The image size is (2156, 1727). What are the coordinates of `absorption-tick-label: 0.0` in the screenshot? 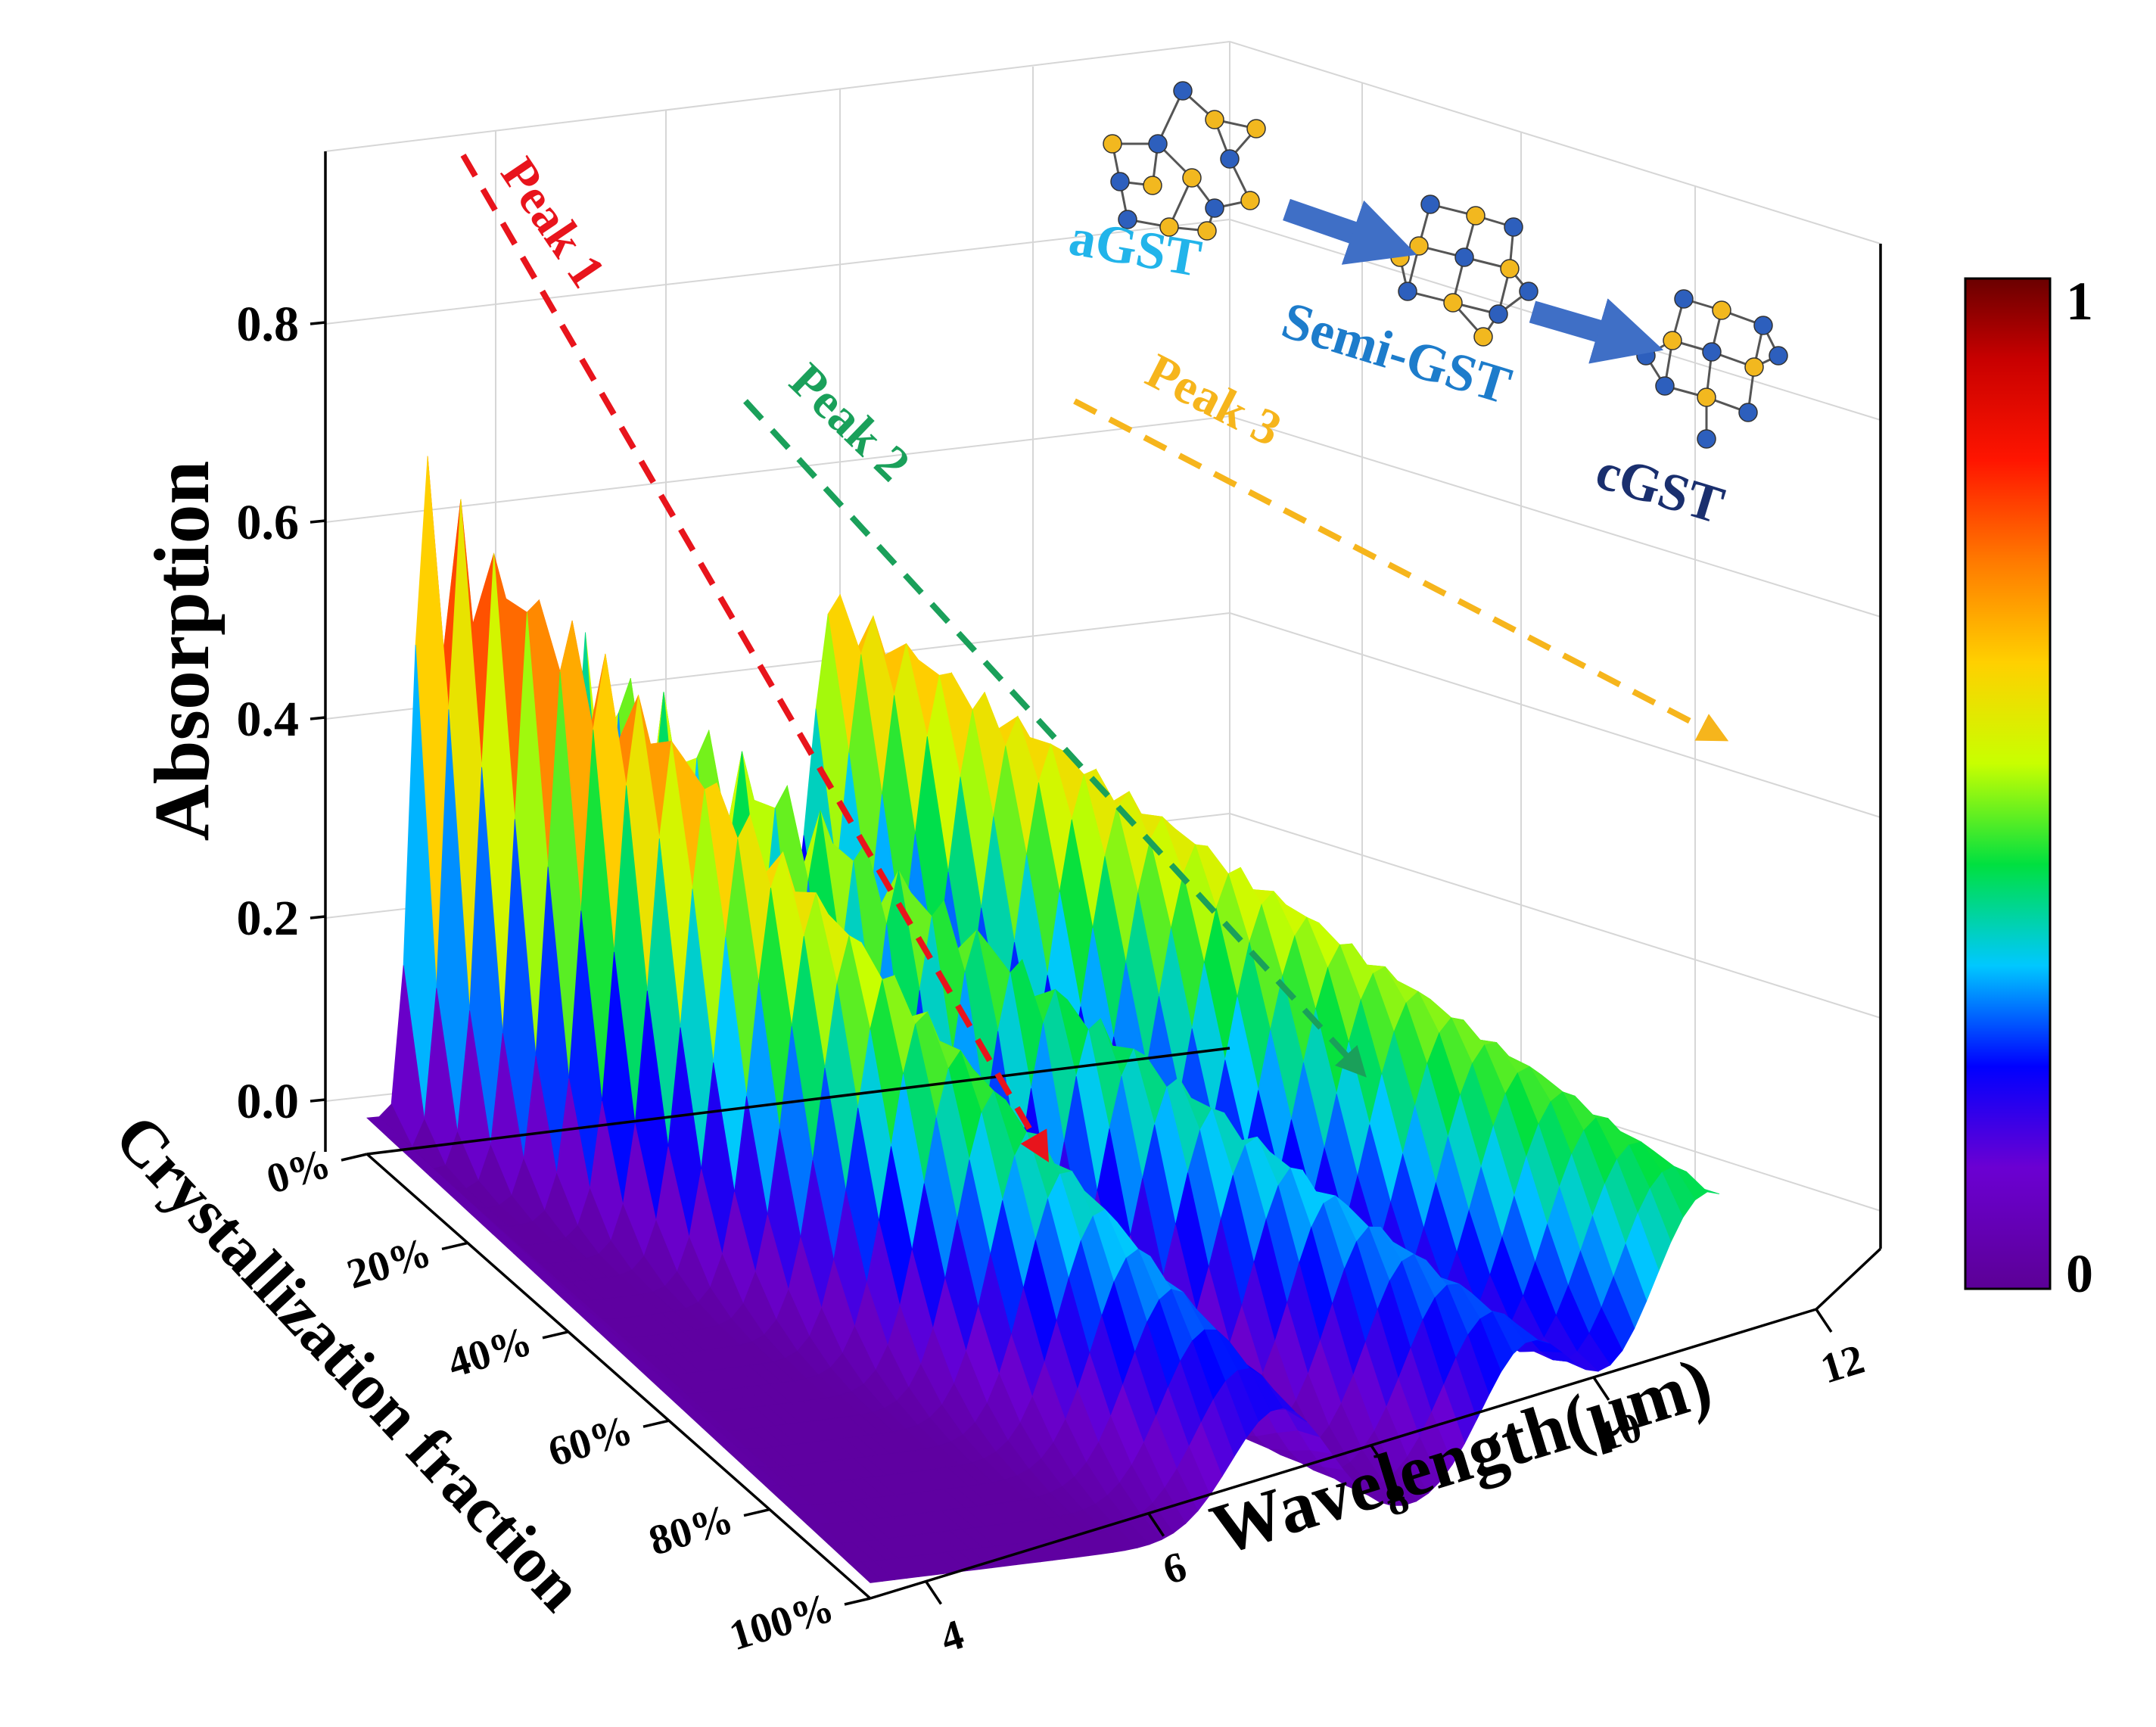 It's located at (268, 1101).